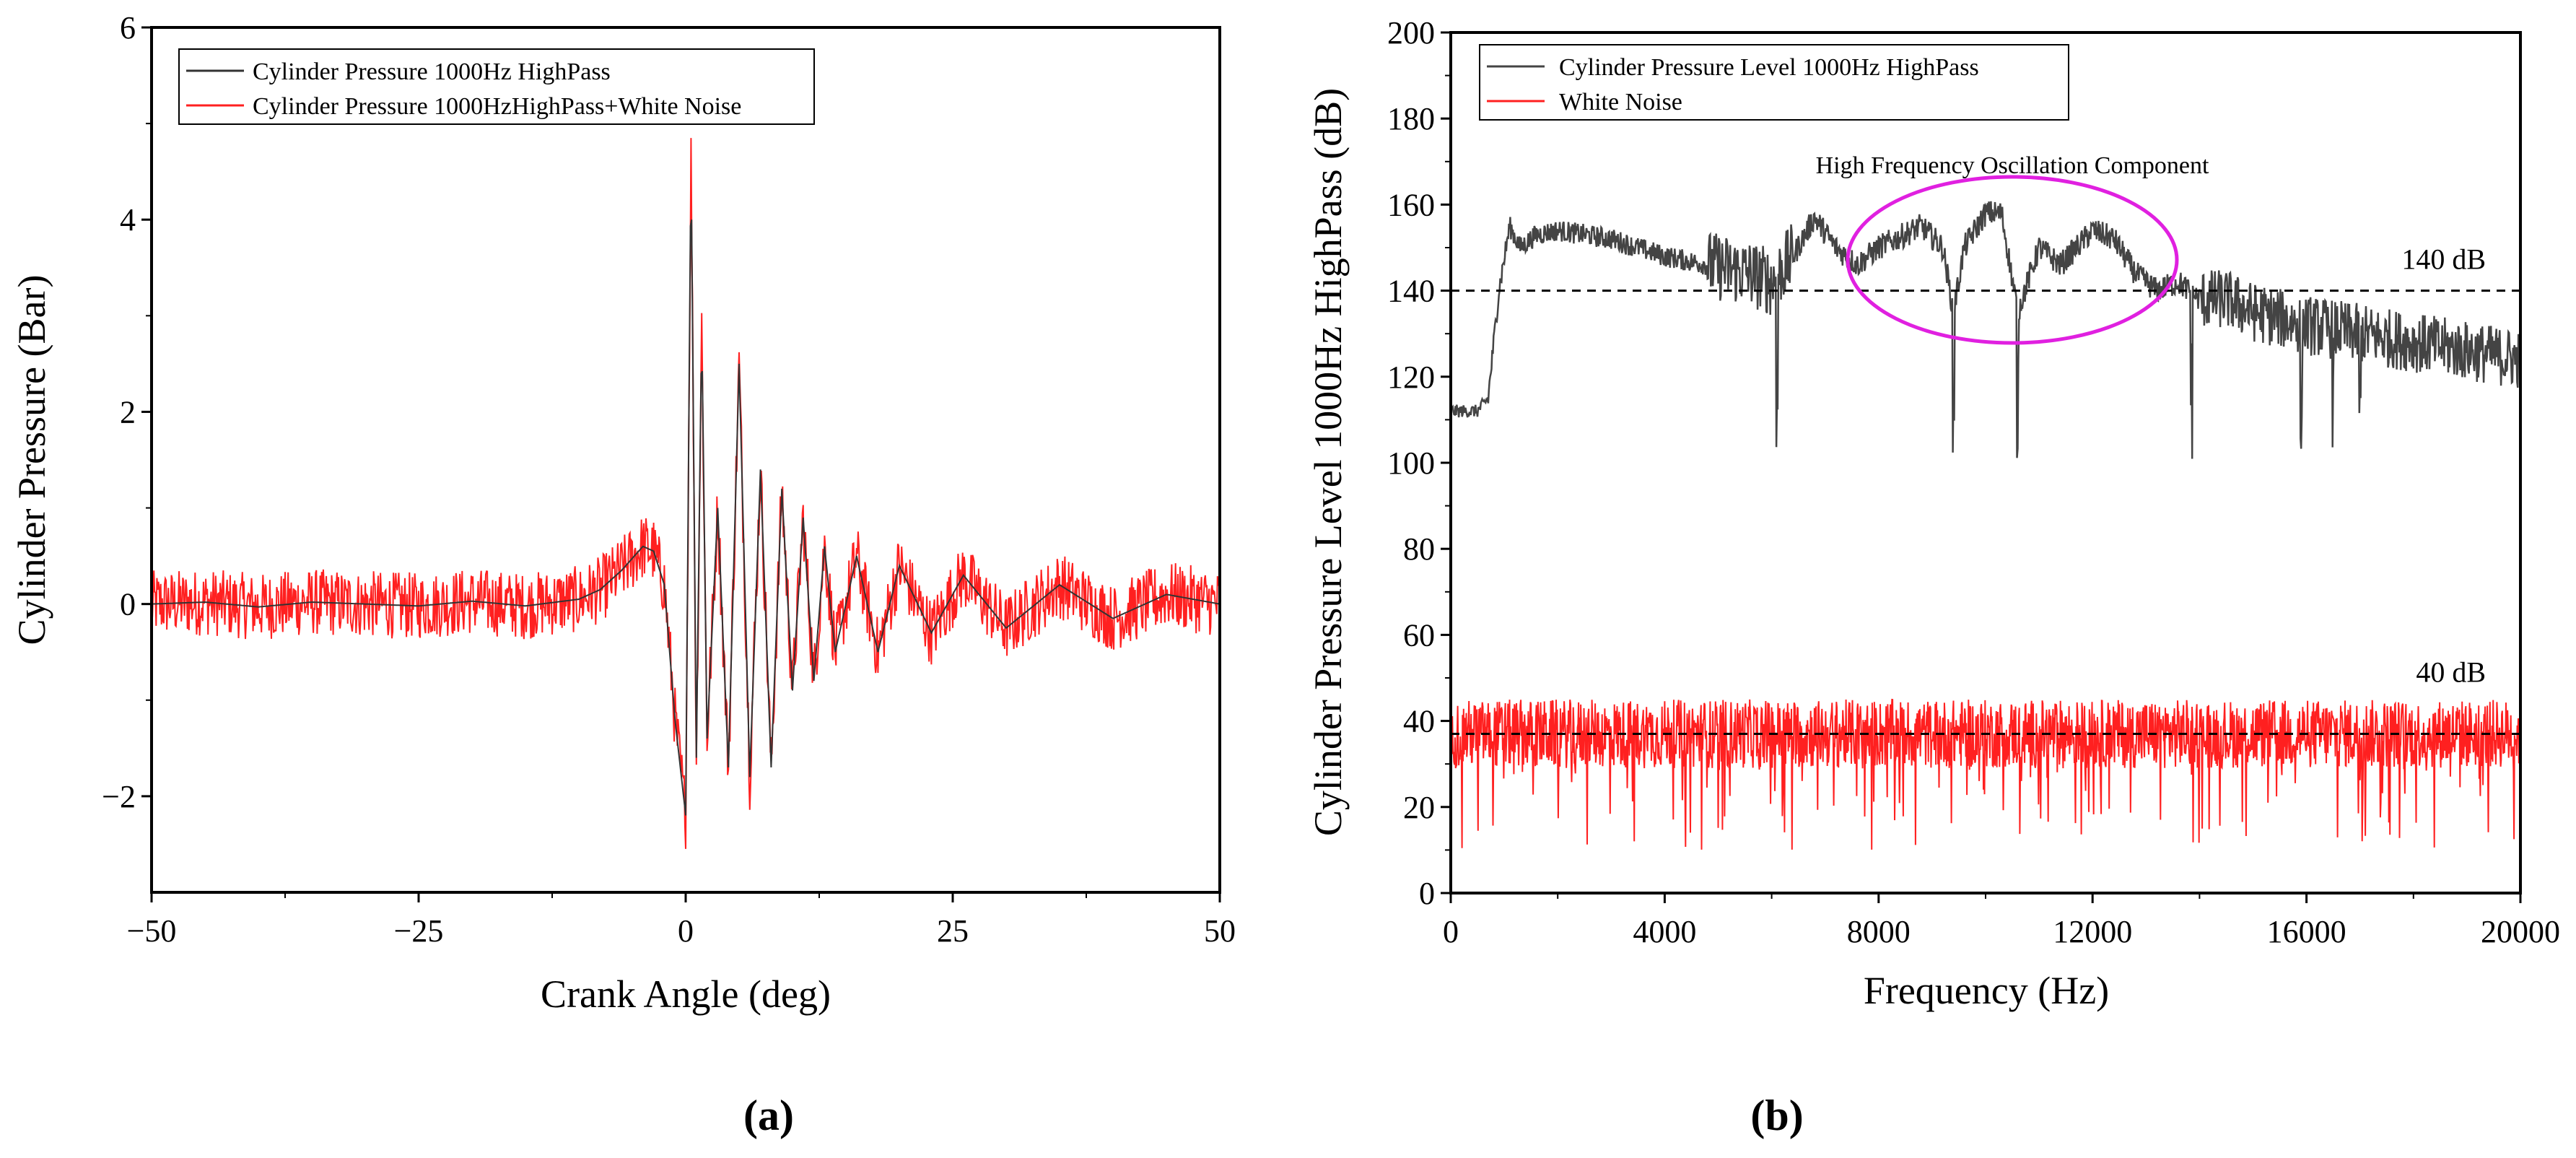  What do you see at coordinates (1411, 463) in the screenshot?
I see `chart-b-y-tick-label: 100` at bounding box center [1411, 463].